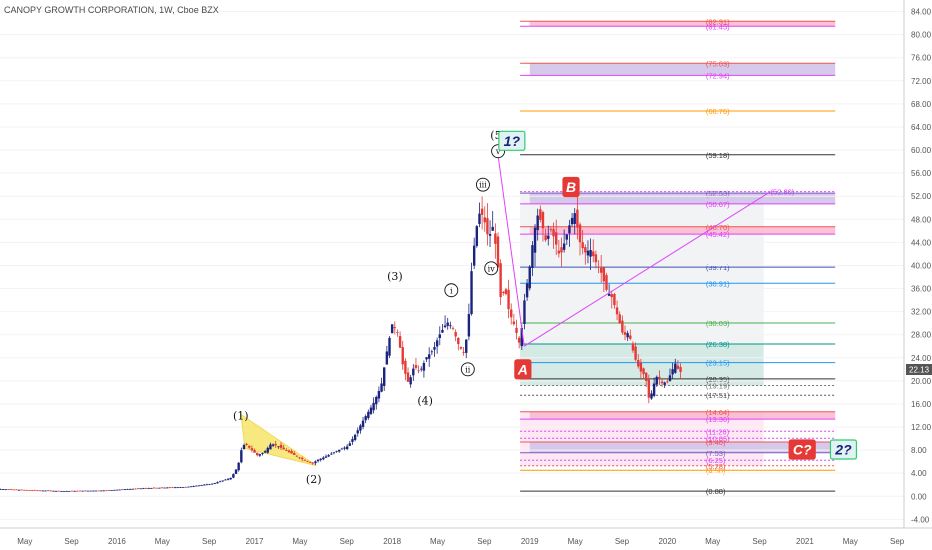  What do you see at coordinates (718, 395) in the screenshot?
I see `level-label: (17.51)` at bounding box center [718, 395].